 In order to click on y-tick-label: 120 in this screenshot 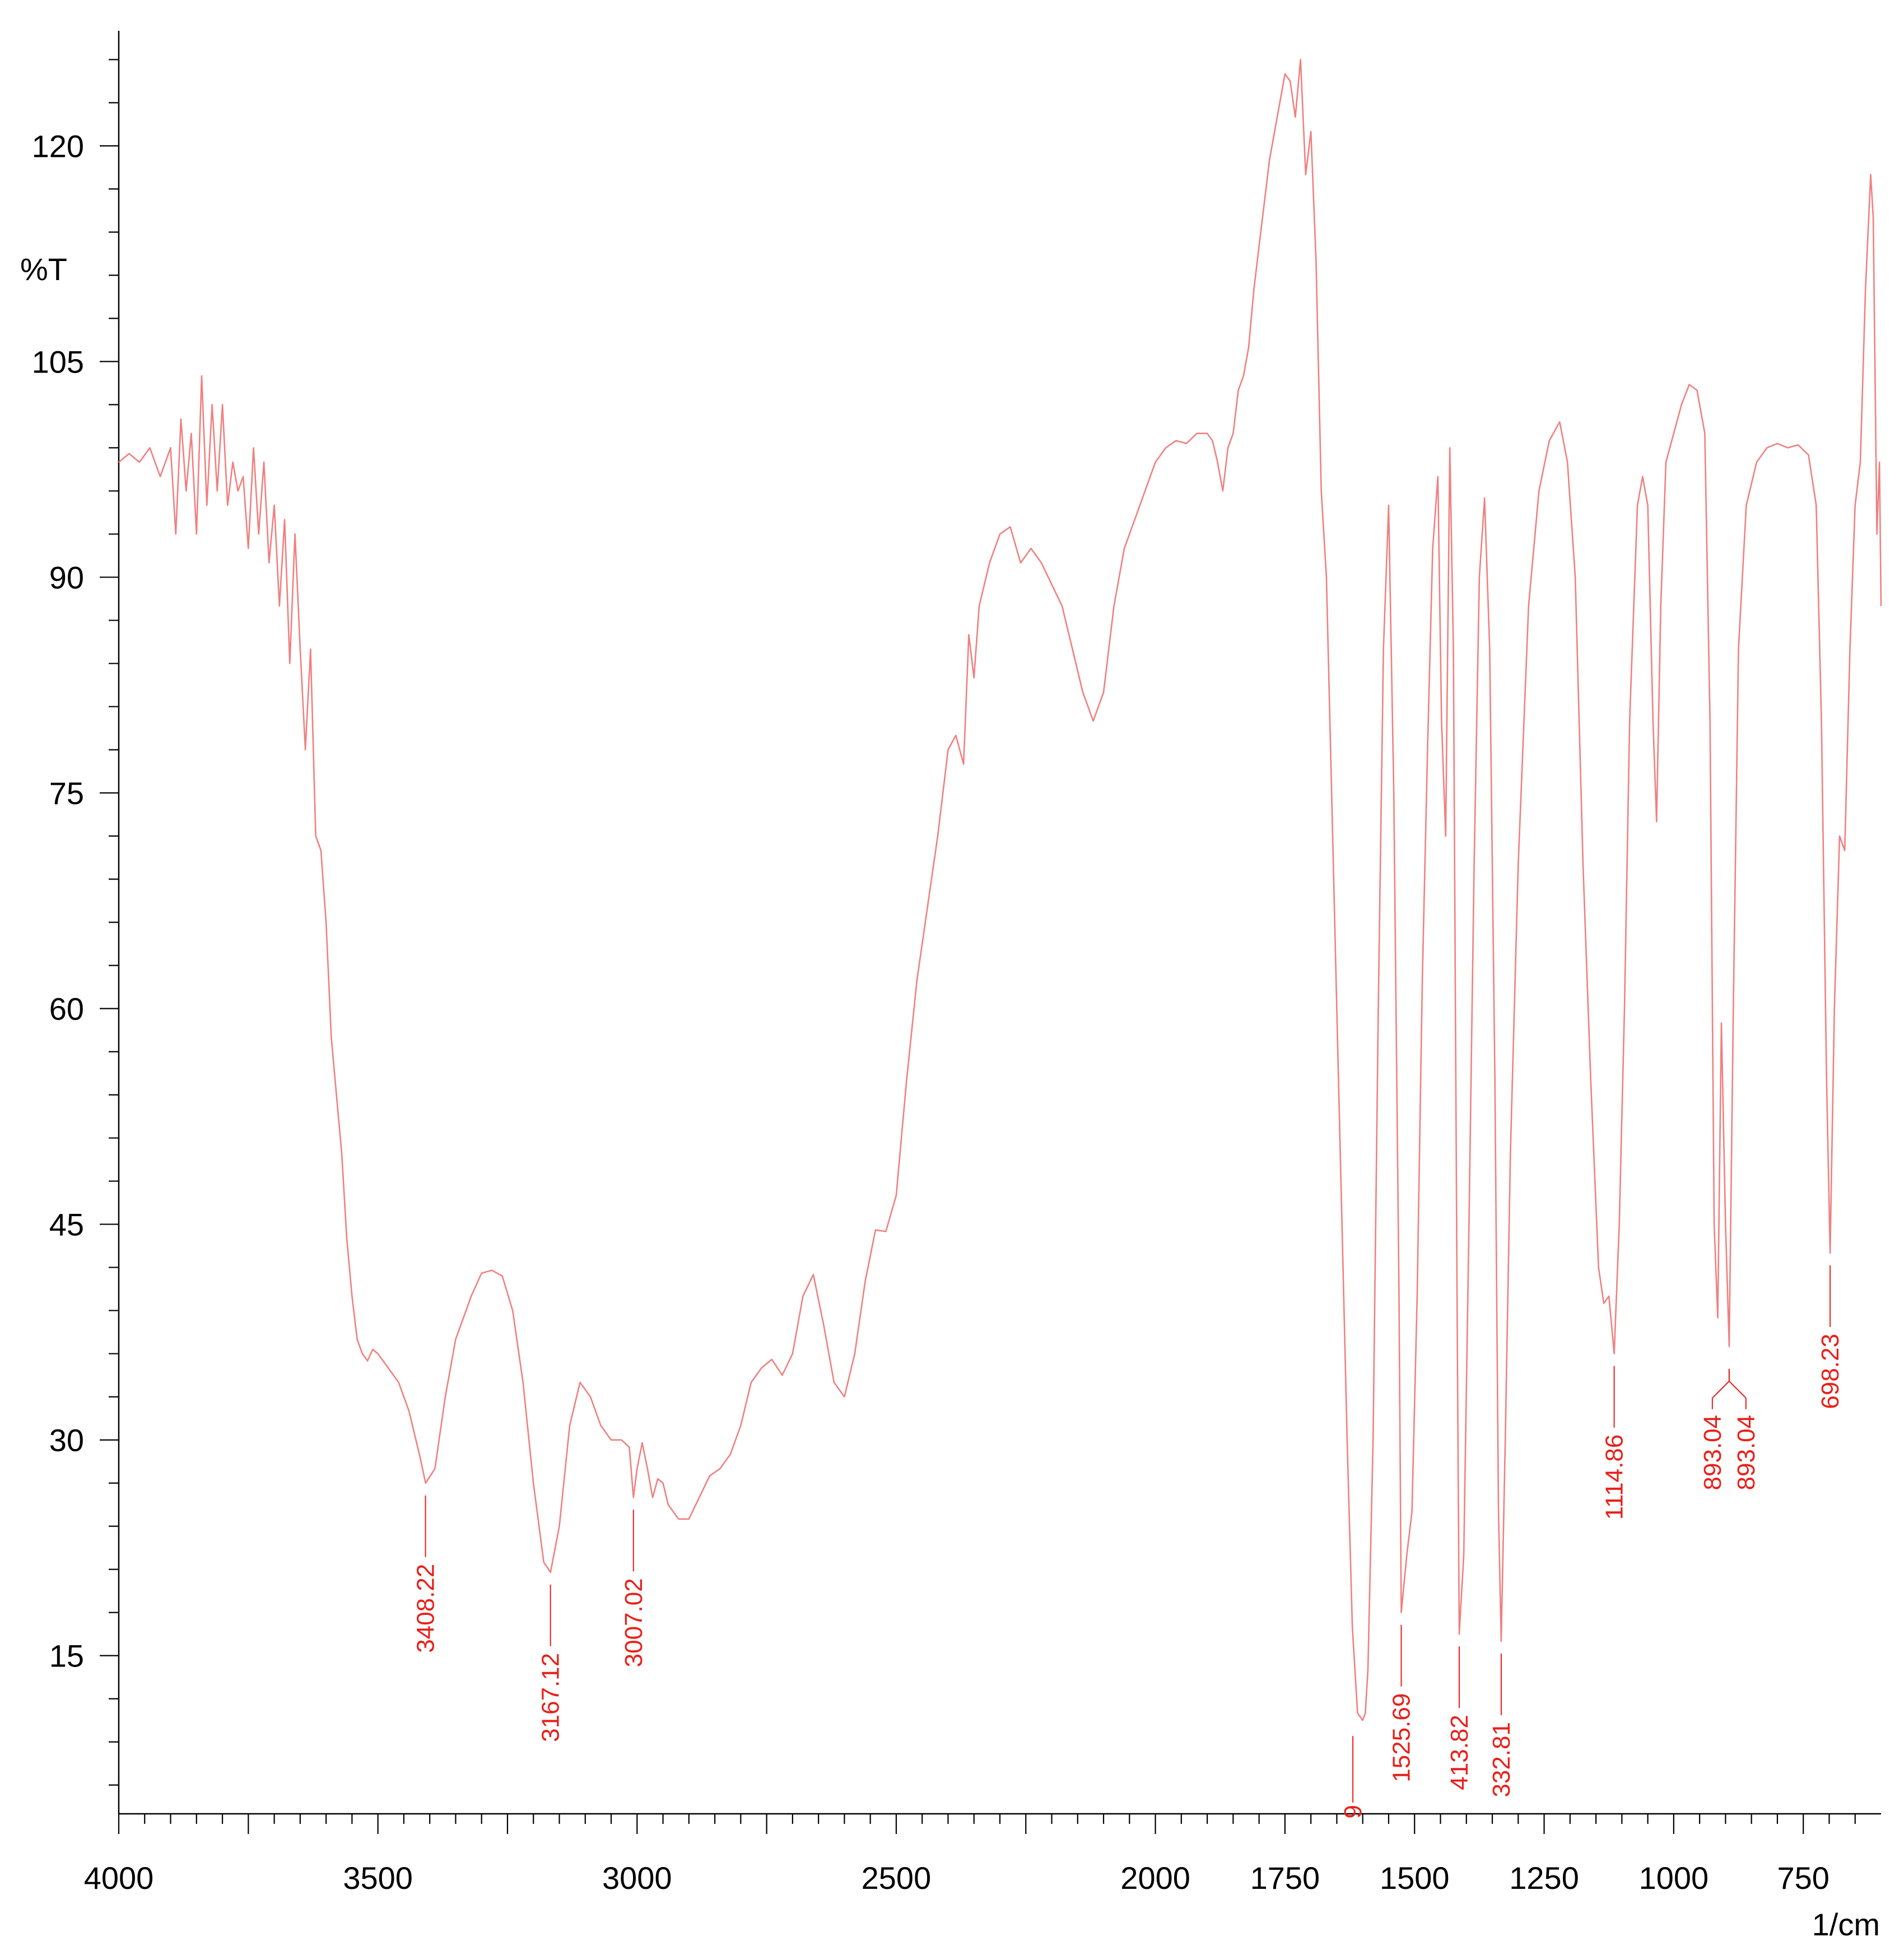, I will do `click(58, 146)`.